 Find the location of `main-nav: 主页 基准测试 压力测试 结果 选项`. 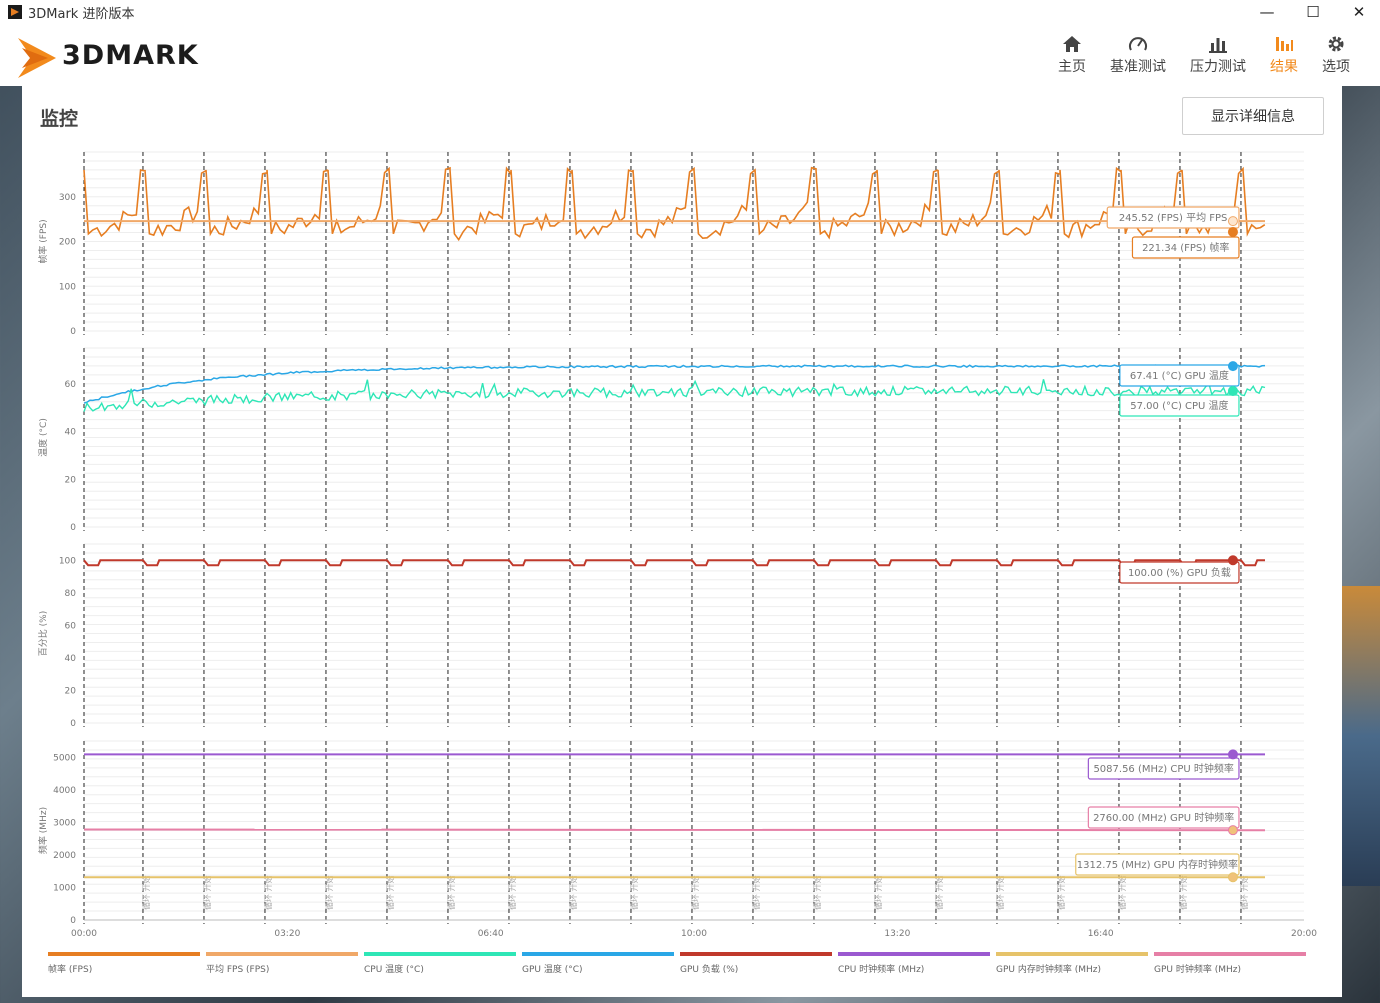

main-nav: 主页 基准测试 压力测试 结果 选项 is located at coordinates (1192, 54).